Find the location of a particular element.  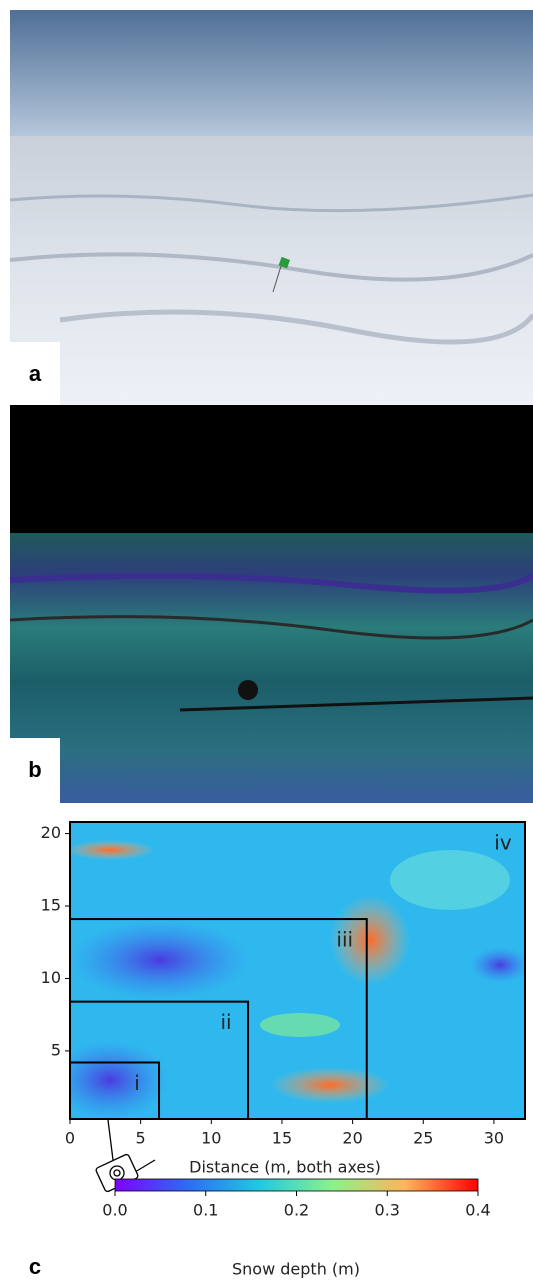

x-tick-label: 20 is located at coordinates (352, 1138).